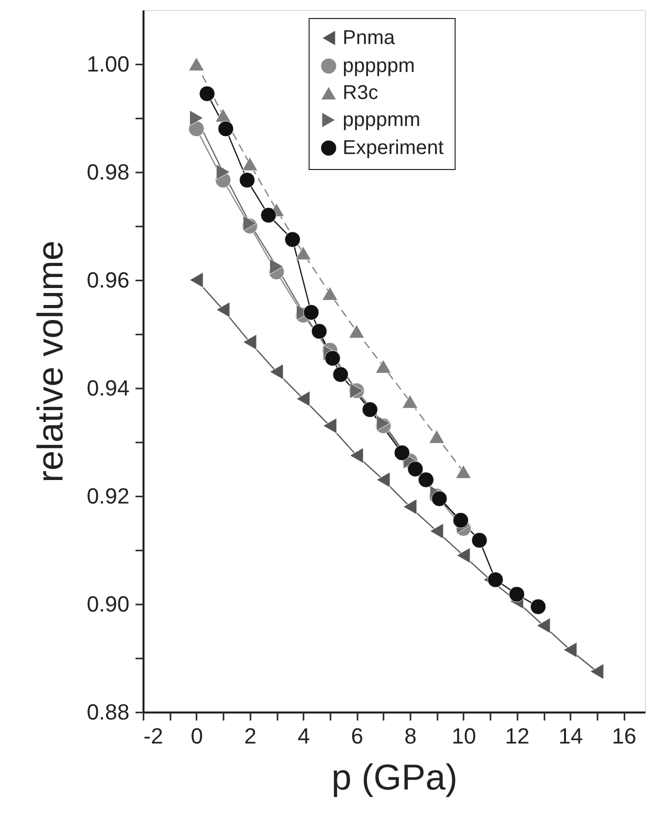  I want to click on x-tick-label: -2, so click(154, 735).